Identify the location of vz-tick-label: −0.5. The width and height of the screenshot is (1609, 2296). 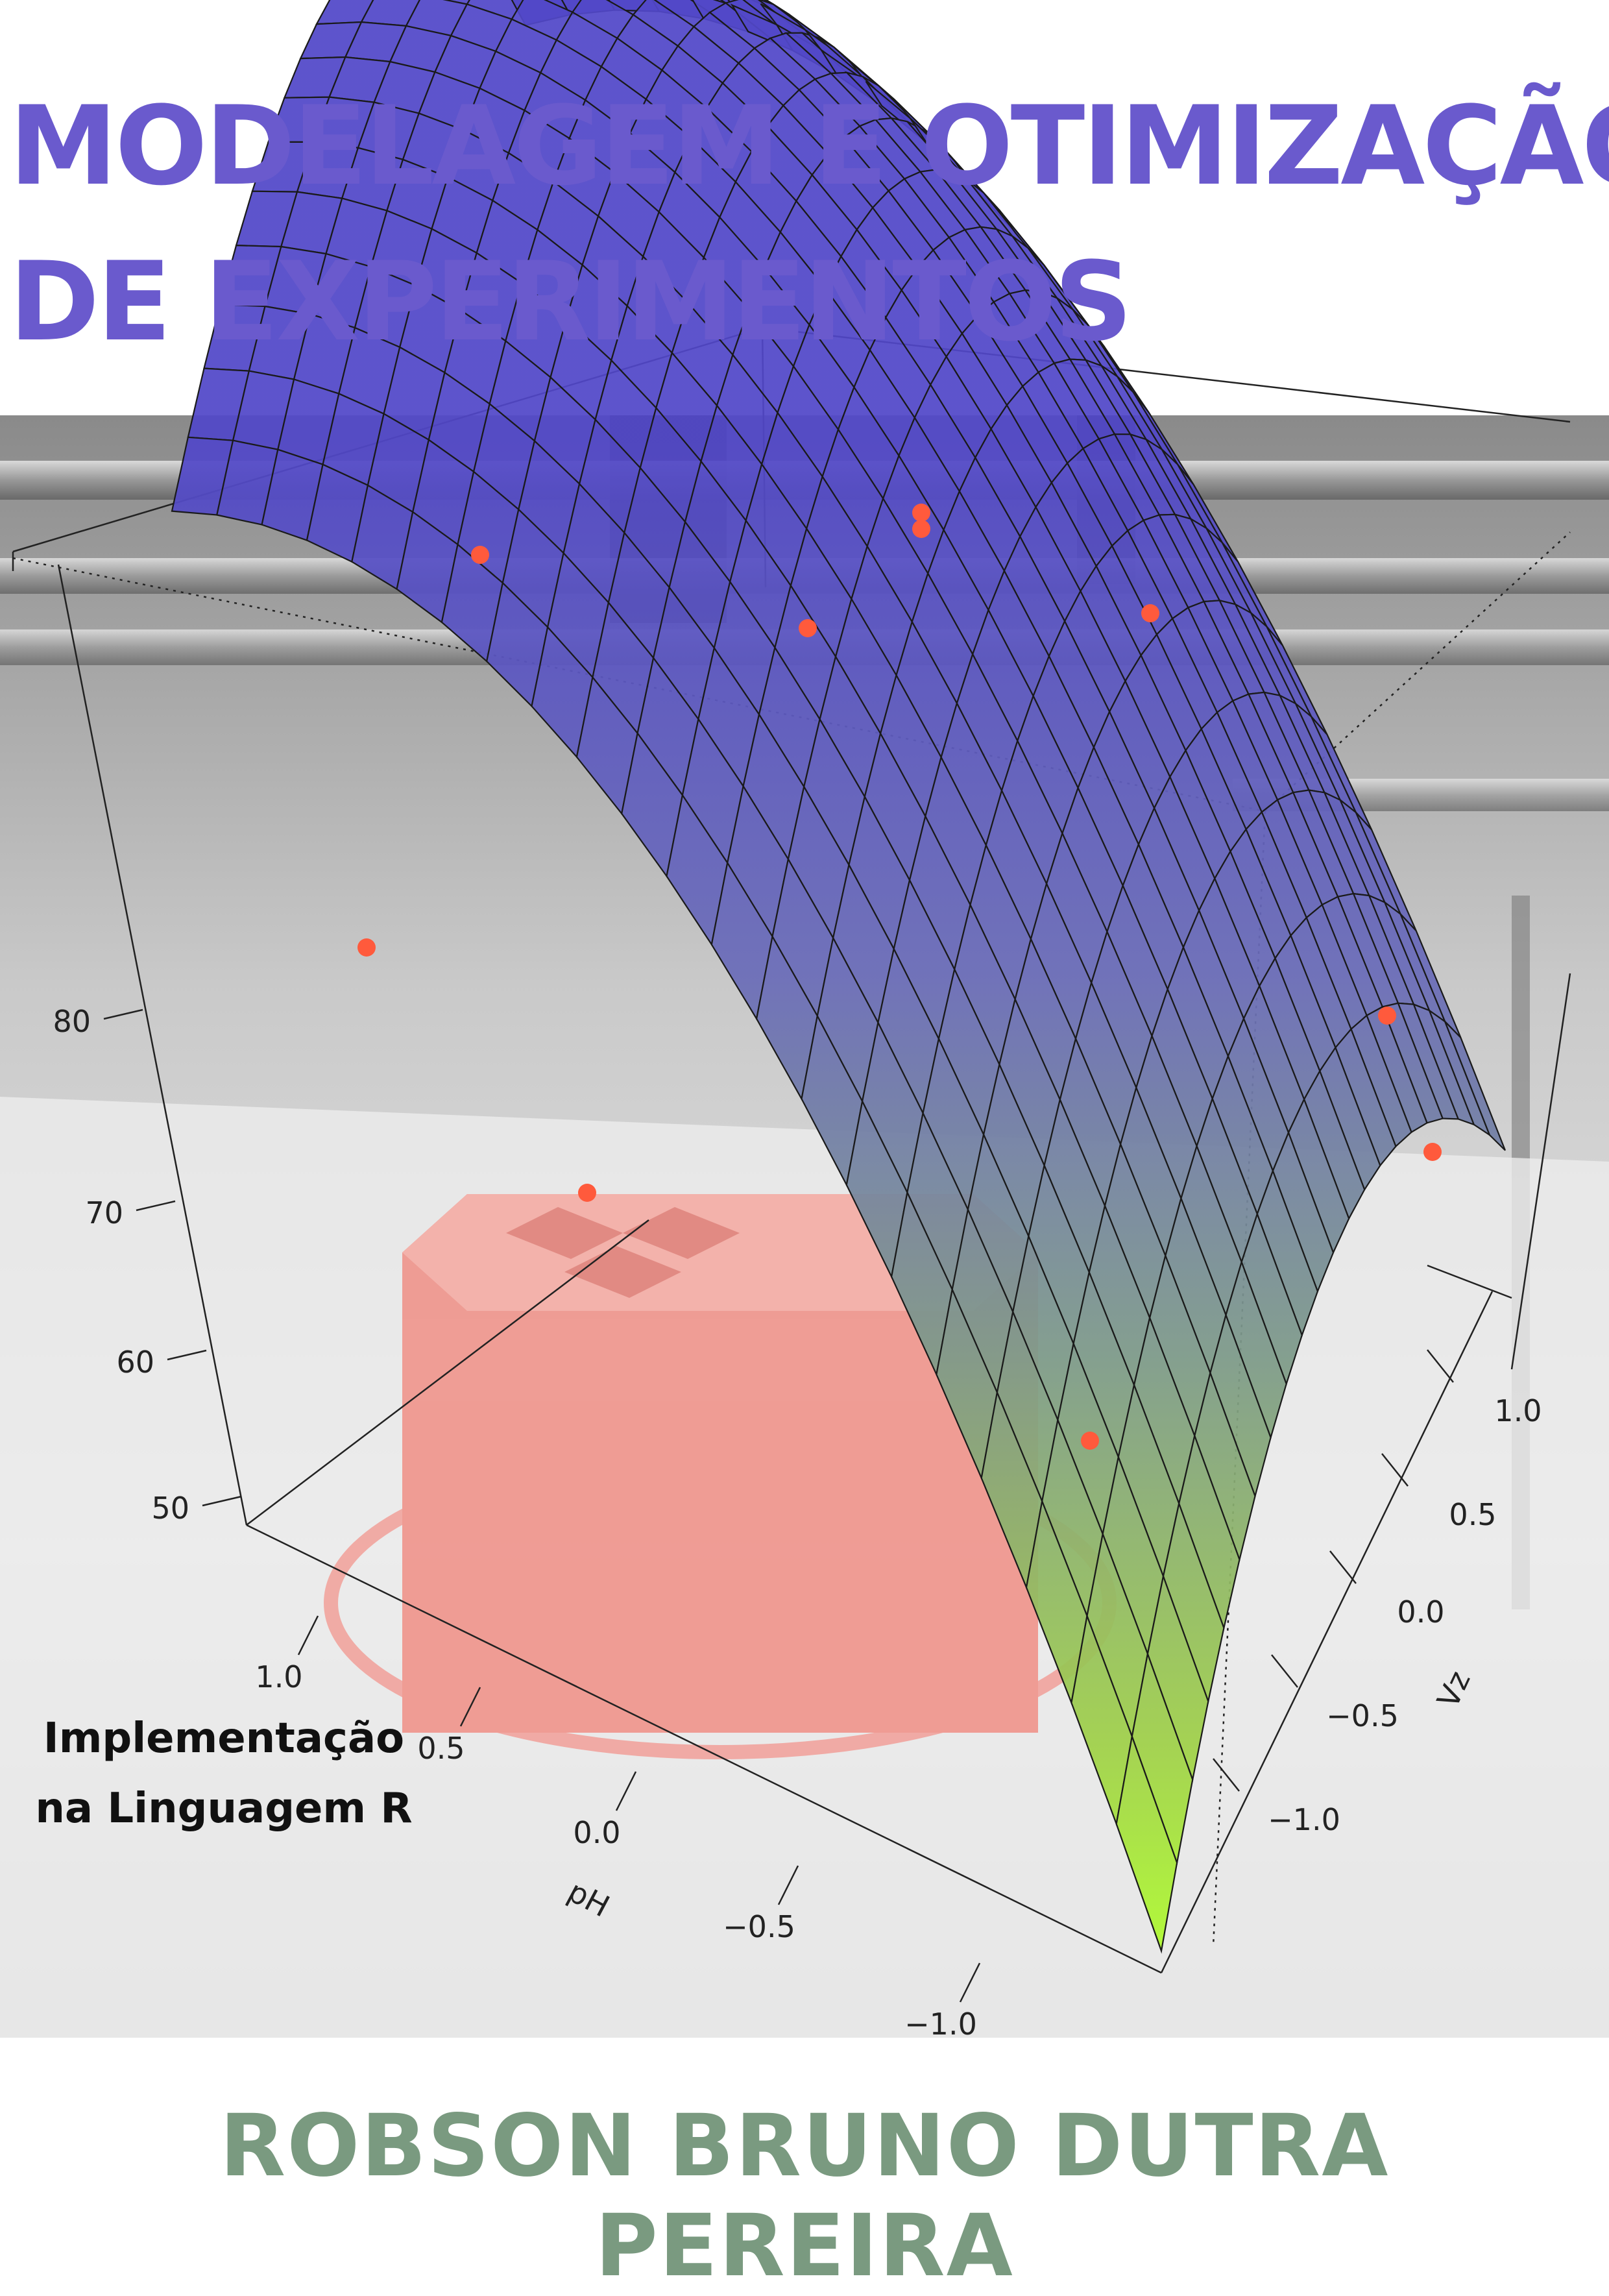
(1362, 1715).